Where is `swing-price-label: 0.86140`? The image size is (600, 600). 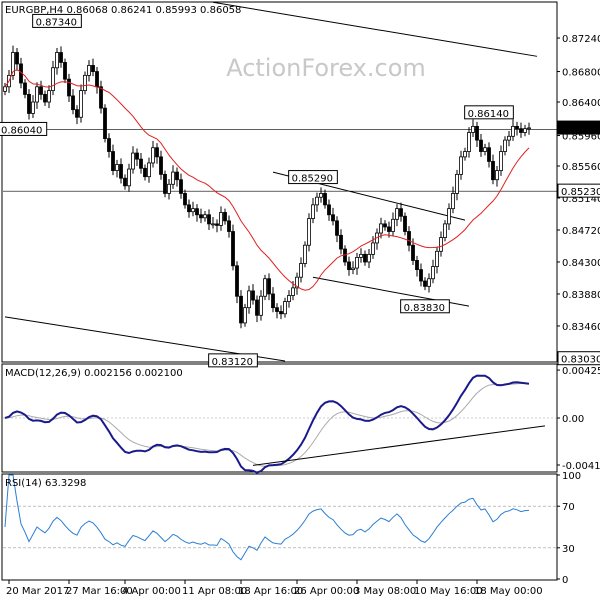
swing-price-label: 0.86140 is located at coordinates (488, 114).